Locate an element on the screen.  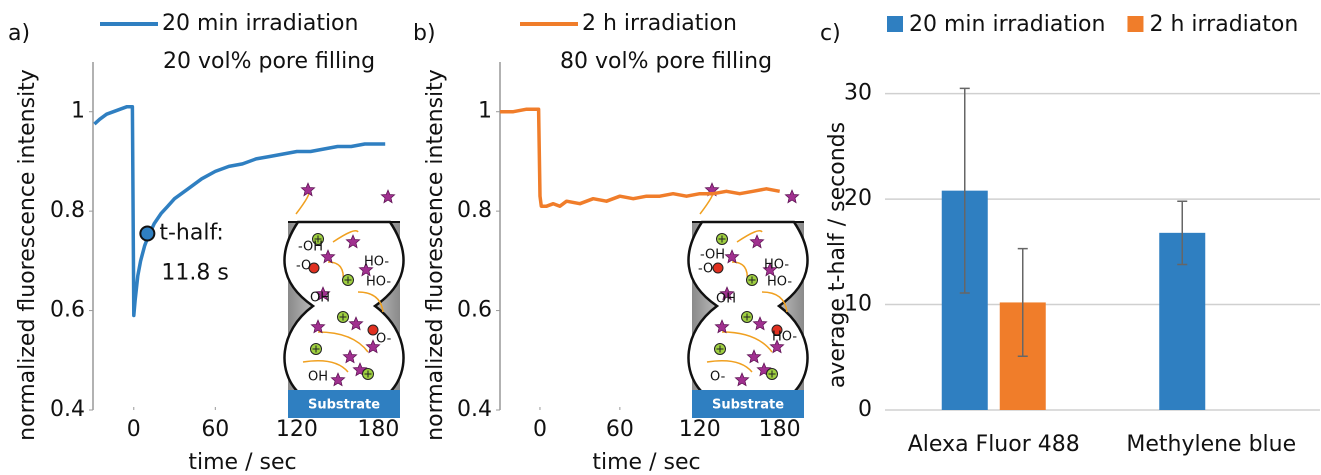
panel-label: c) is located at coordinates (830, 33).